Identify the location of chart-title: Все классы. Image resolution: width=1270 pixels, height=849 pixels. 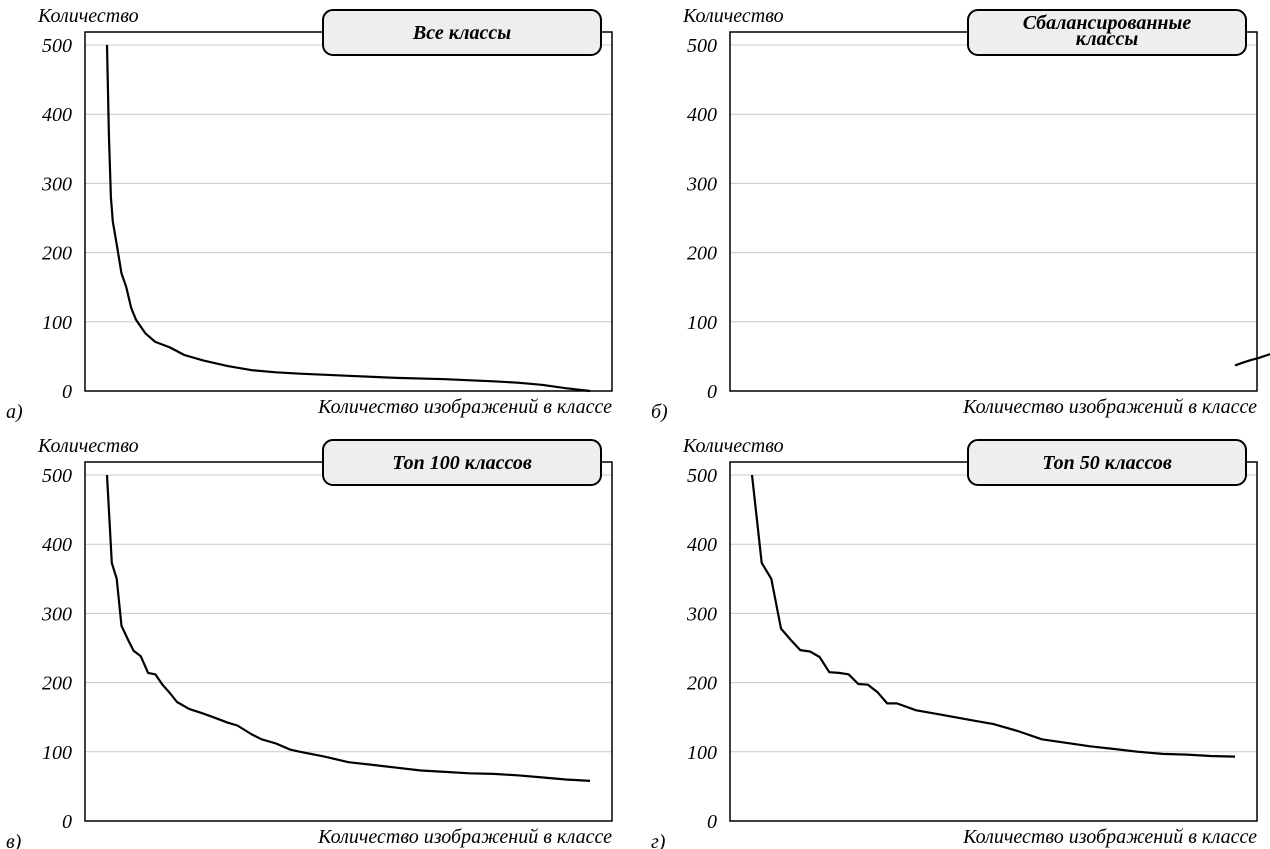
(461, 33).